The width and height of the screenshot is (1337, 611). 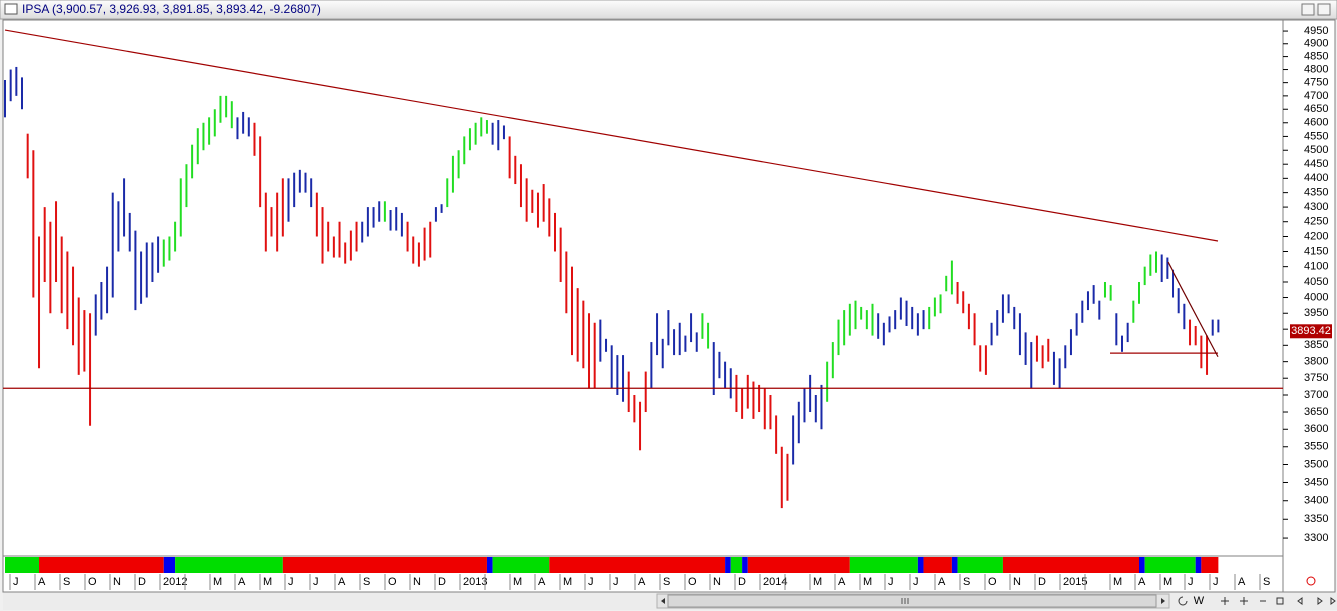 What do you see at coordinates (1316, 267) in the screenshot?
I see `y-tick-label: 4100` at bounding box center [1316, 267].